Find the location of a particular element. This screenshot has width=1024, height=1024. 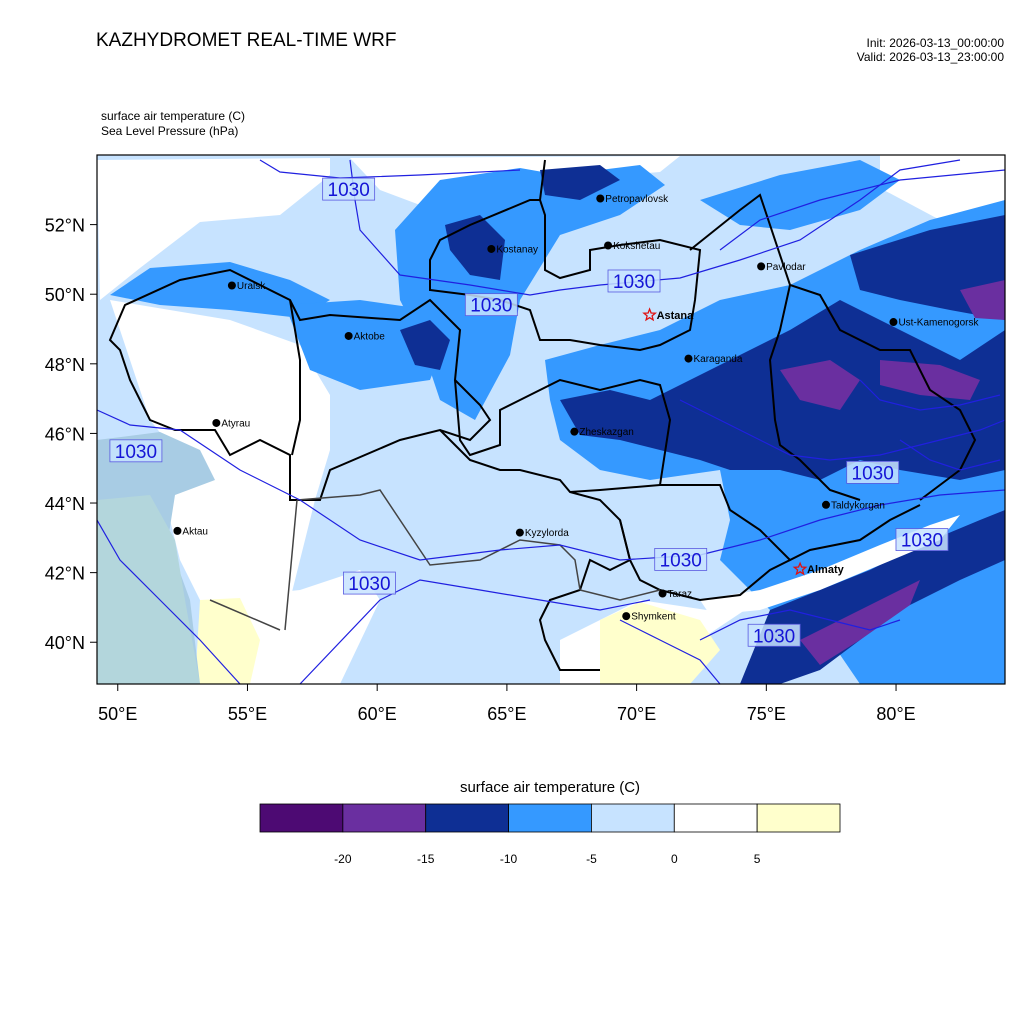

lon-tick-label: 80°E is located at coordinates (895, 714).